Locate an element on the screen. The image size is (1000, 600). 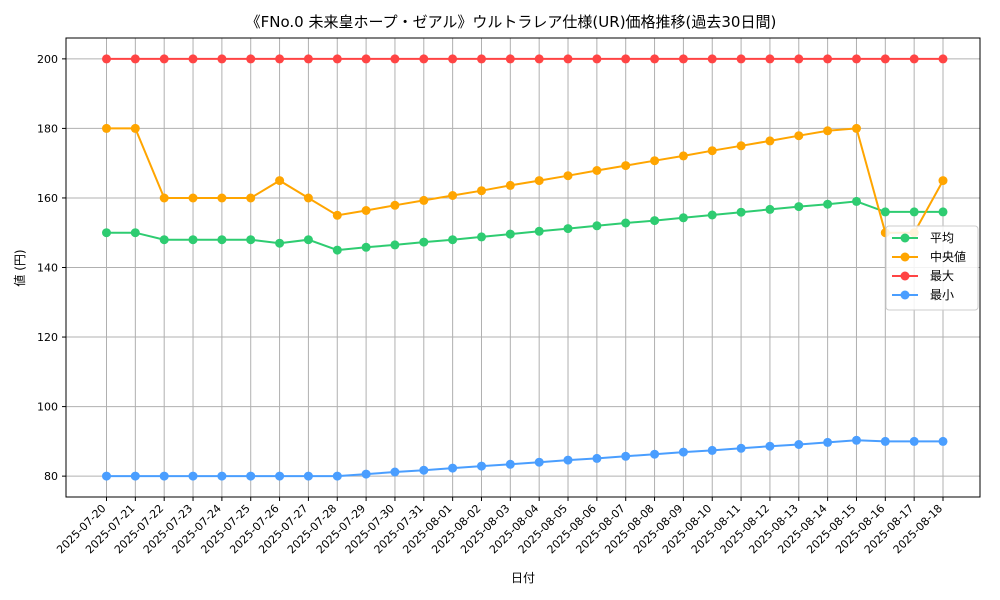
y-axis-ticks: 80 100 120 140 160 180 200 is located at coordinates (51, 268).